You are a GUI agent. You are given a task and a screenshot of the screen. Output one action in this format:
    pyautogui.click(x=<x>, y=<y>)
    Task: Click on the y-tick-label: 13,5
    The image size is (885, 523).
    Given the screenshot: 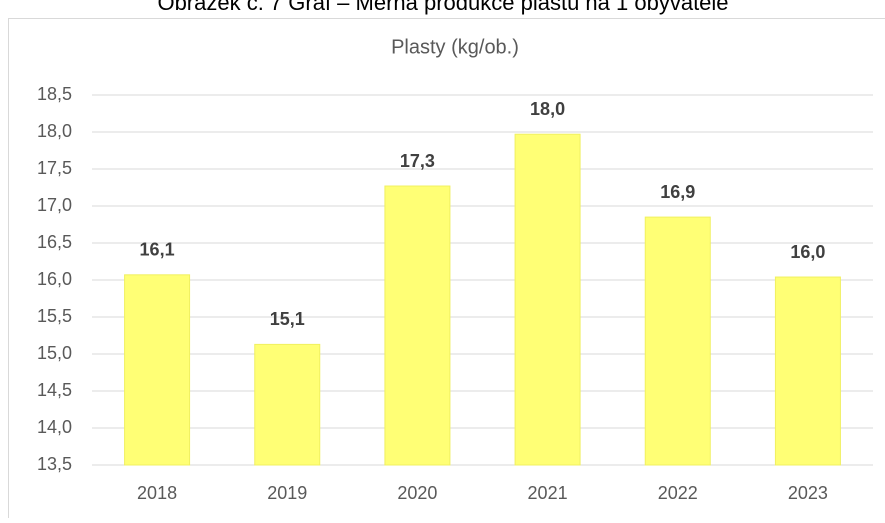 What is the action you would take?
    pyautogui.click(x=54, y=464)
    